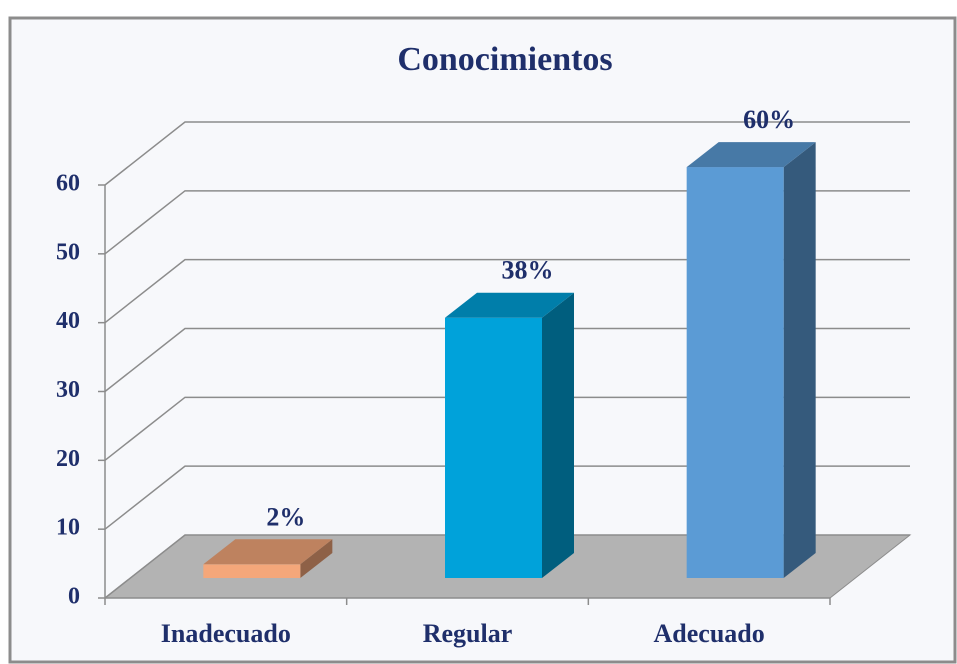  I want to click on y-tick-label: 50, so click(68, 252).